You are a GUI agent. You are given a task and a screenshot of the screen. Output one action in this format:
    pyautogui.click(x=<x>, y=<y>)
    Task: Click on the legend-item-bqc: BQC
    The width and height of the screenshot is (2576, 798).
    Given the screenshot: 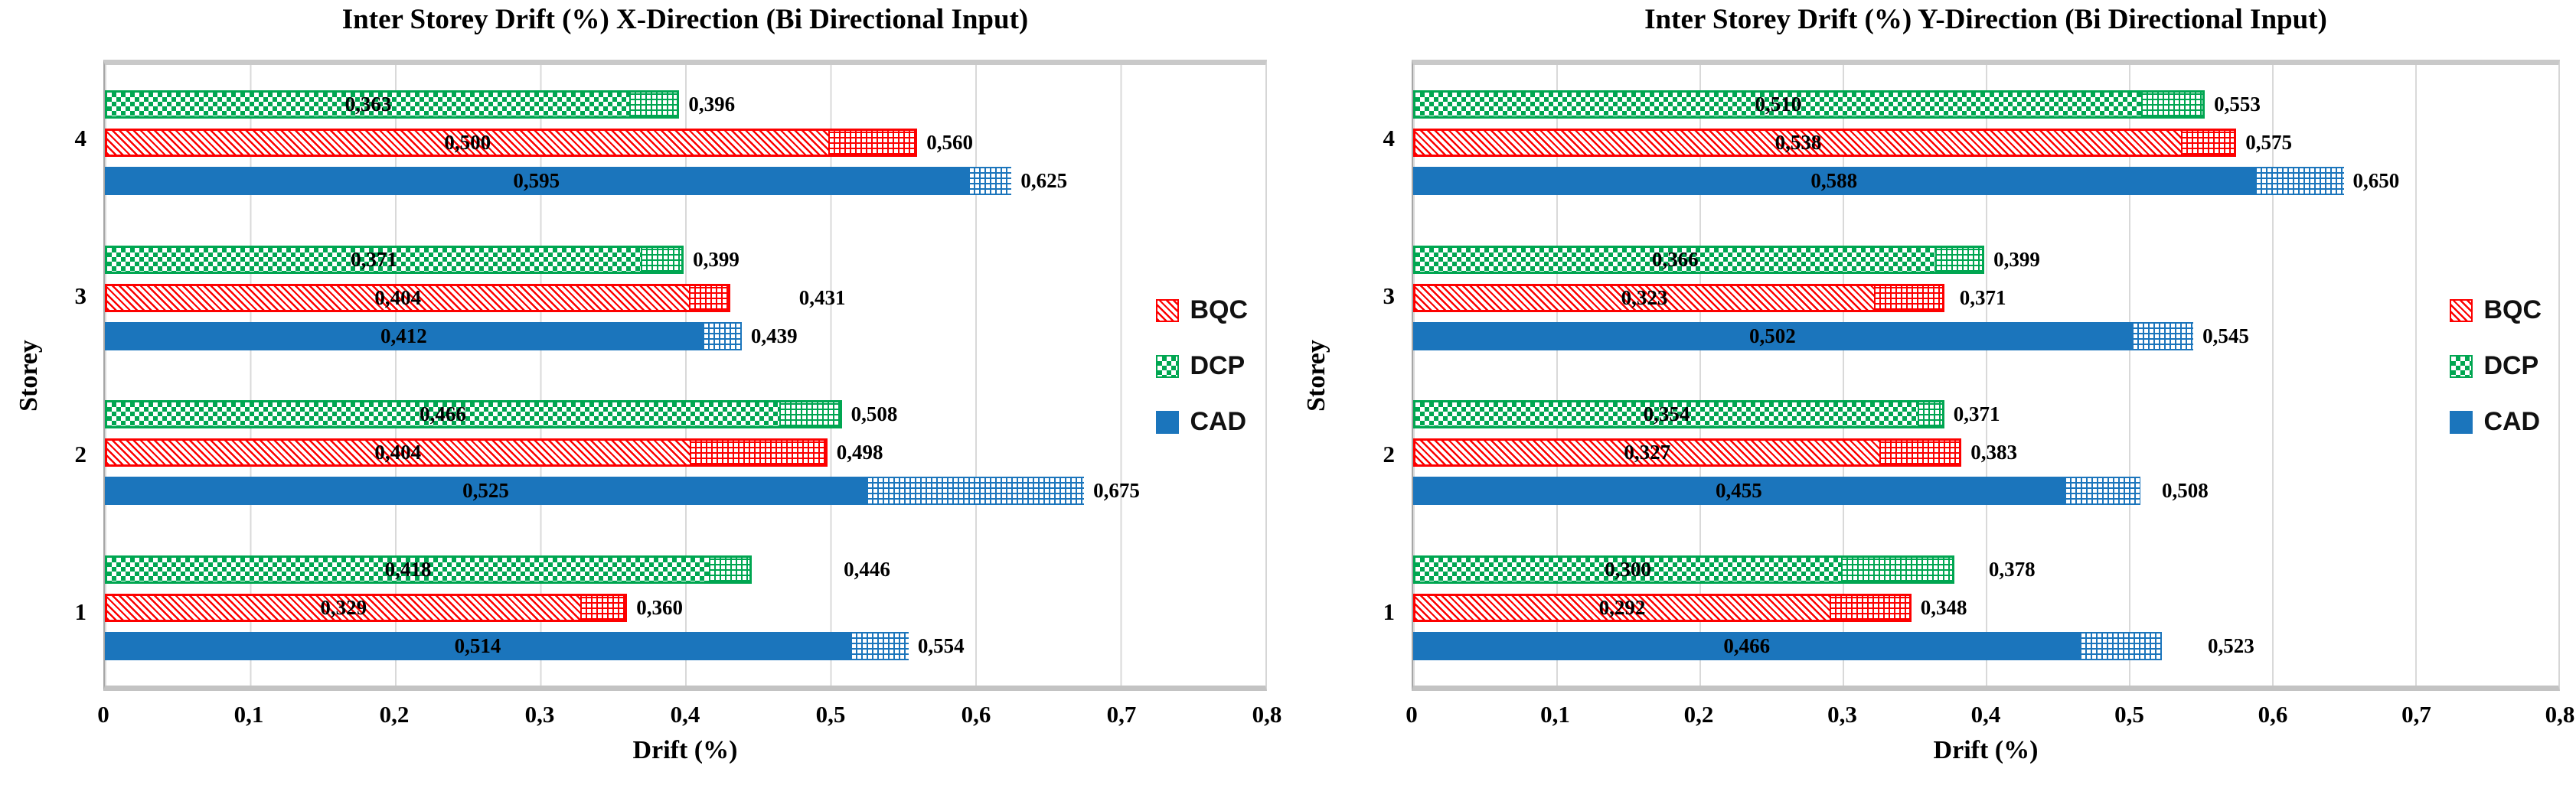 What is the action you would take?
    pyautogui.click(x=2496, y=310)
    